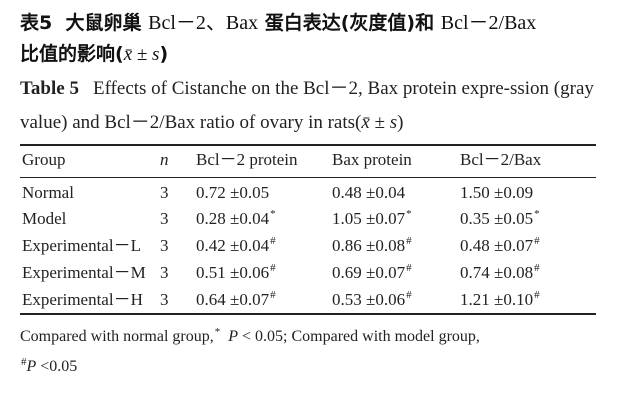 The image size is (618, 416). What do you see at coordinates (141, 54) in the screenshot?
I see `caption-meansd: x̄ ± s` at bounding box center [141, 54].